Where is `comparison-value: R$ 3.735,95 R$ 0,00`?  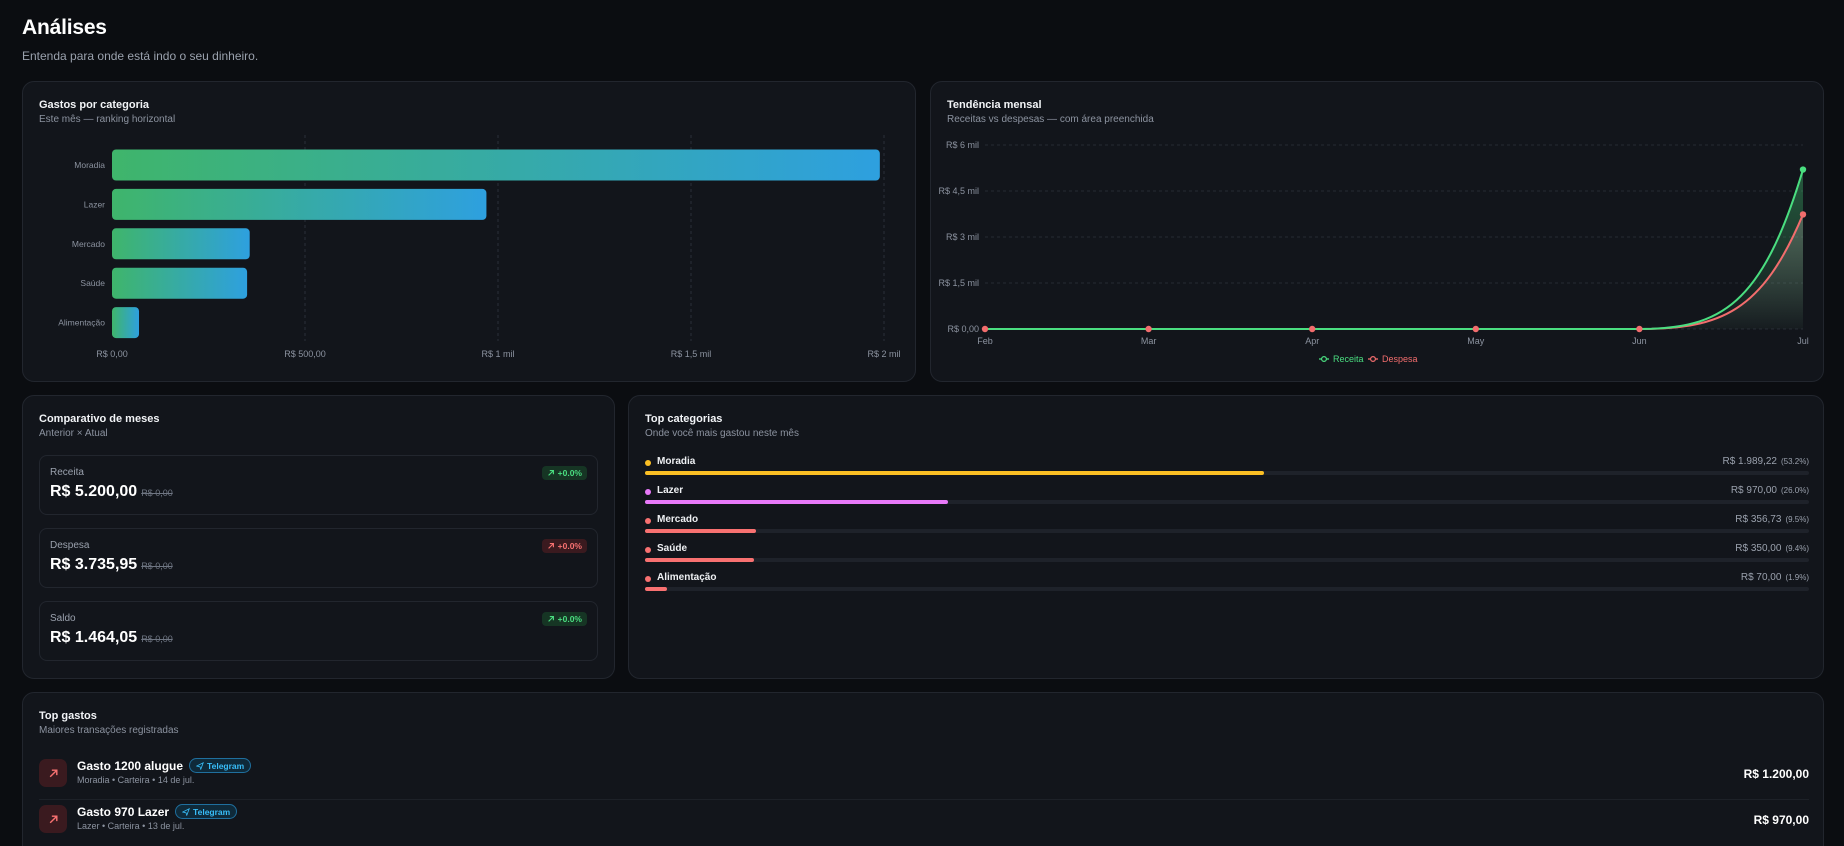 comparison-value: R$ 3.735,95 R$ 0,00 is located at coordinates (111, 564).